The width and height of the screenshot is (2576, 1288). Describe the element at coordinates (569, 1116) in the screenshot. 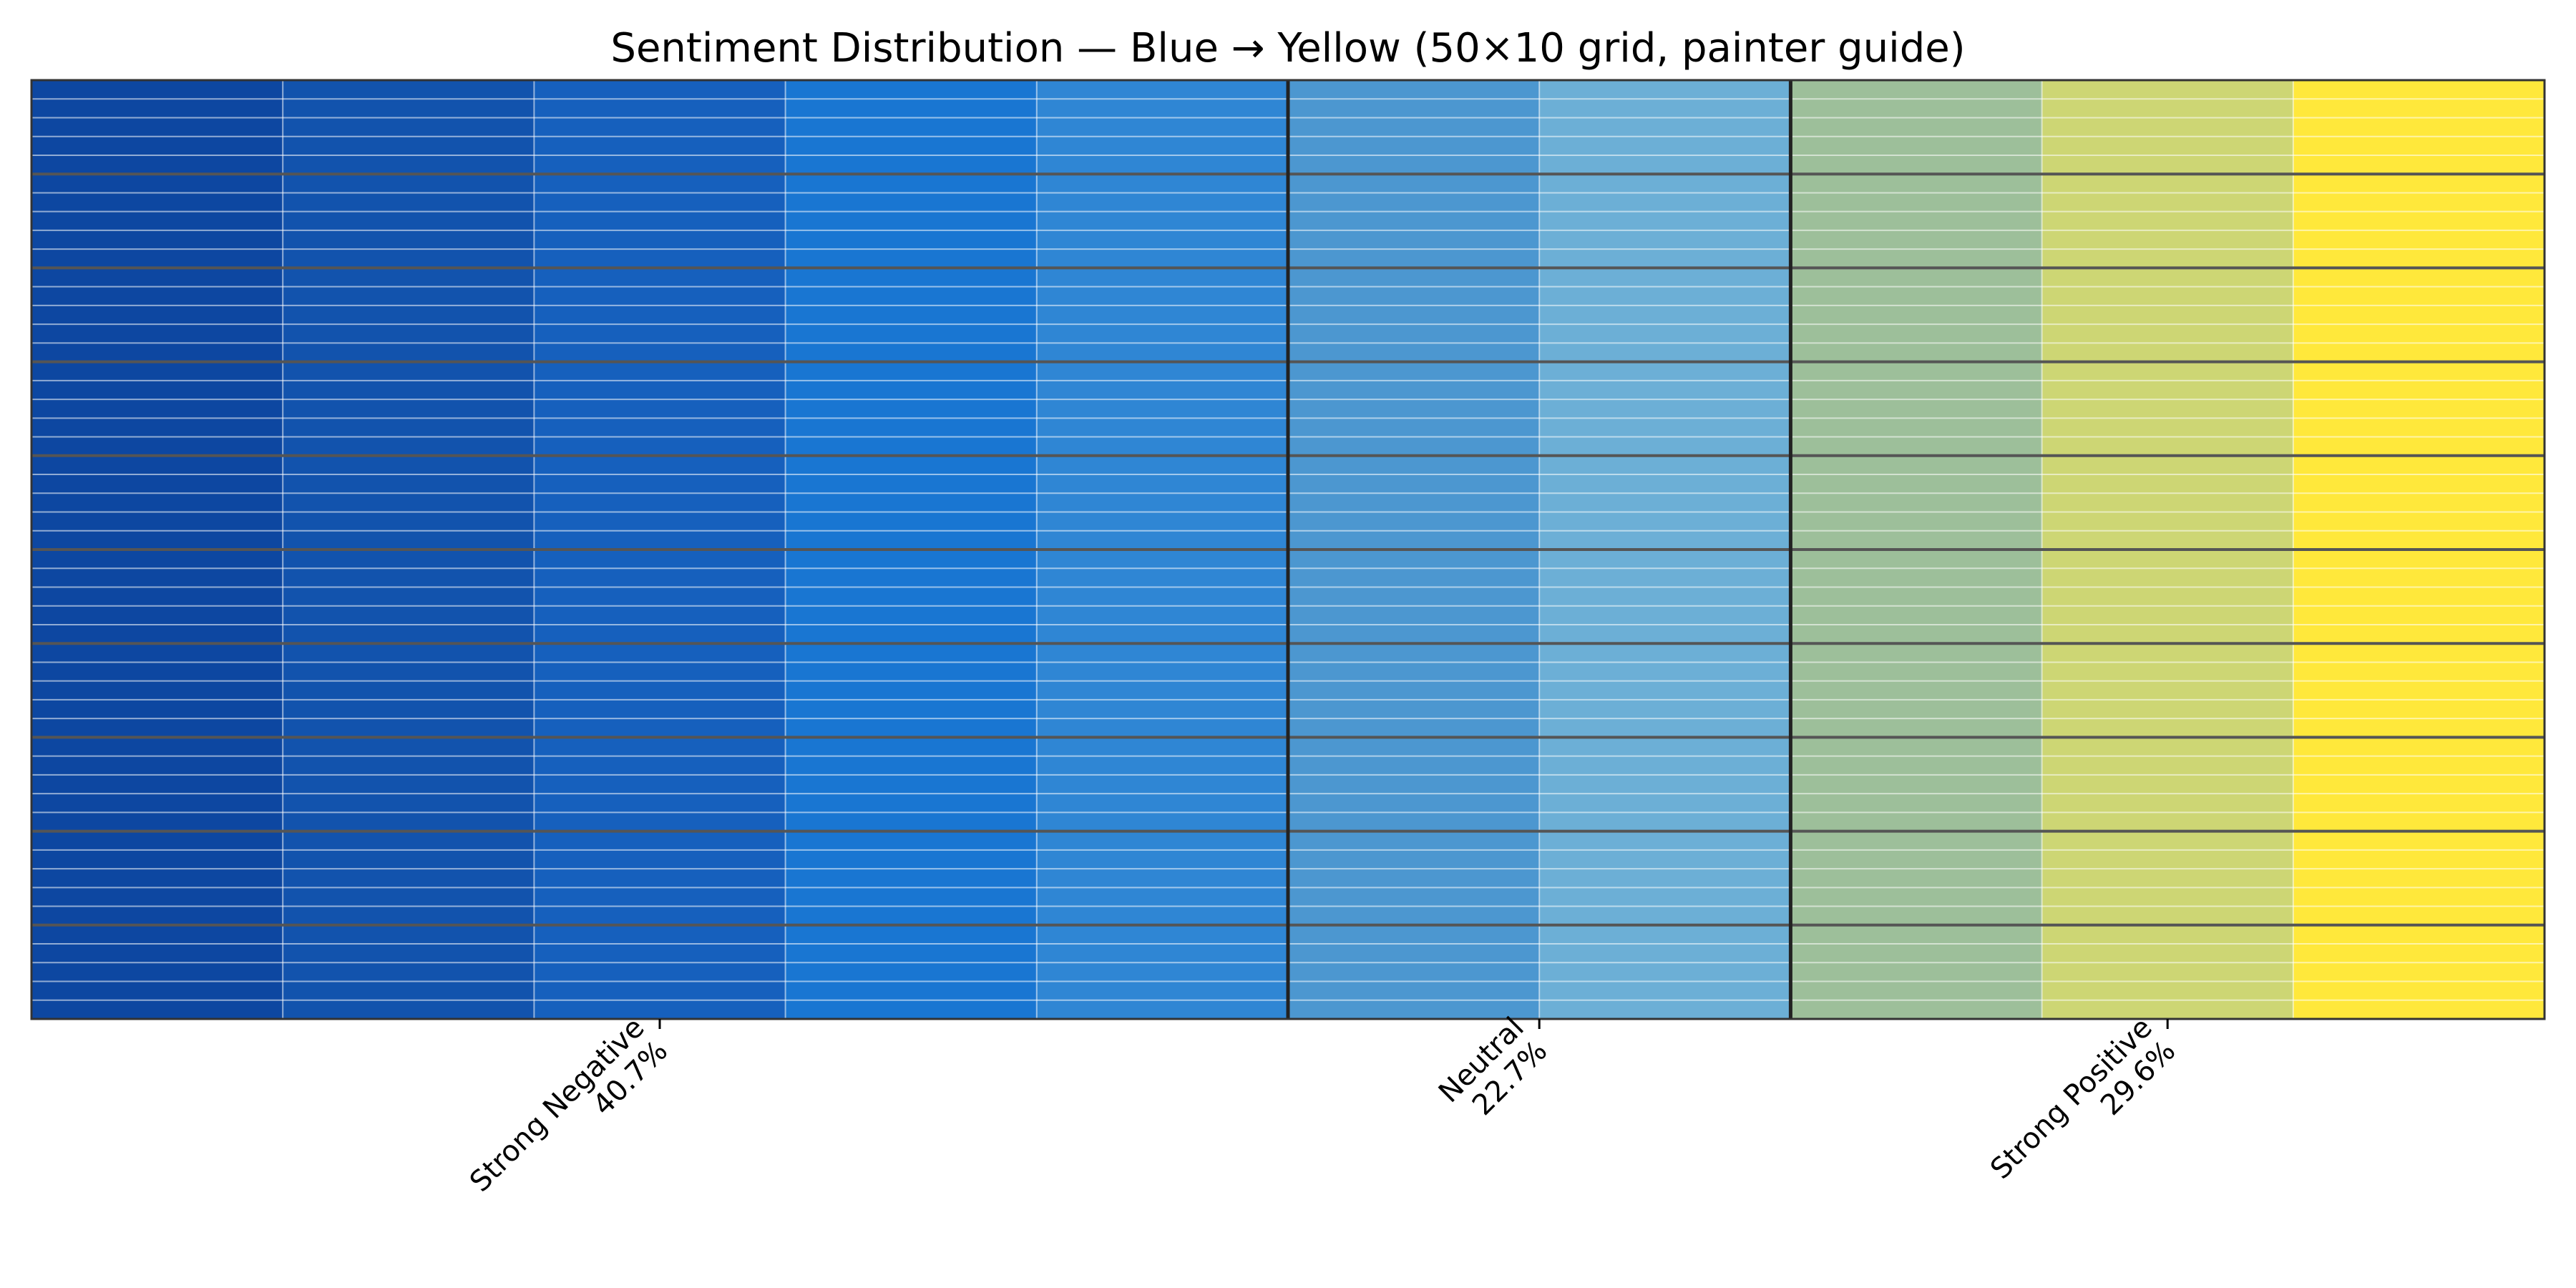

I see `x-tick-label-1: Strong Negative40.7%` at that location.